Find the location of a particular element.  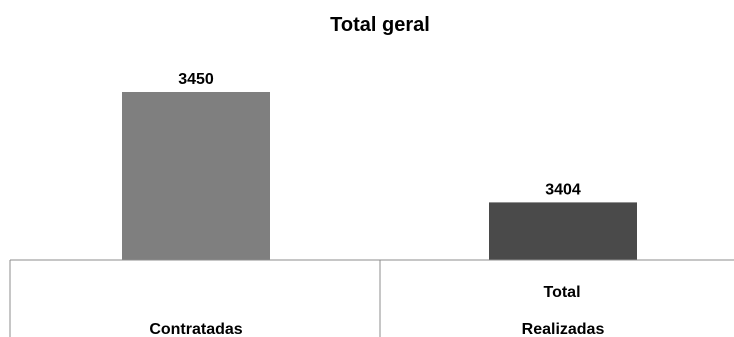

category-label-realizadas: Realizadas is located at coordinates (563, 329).